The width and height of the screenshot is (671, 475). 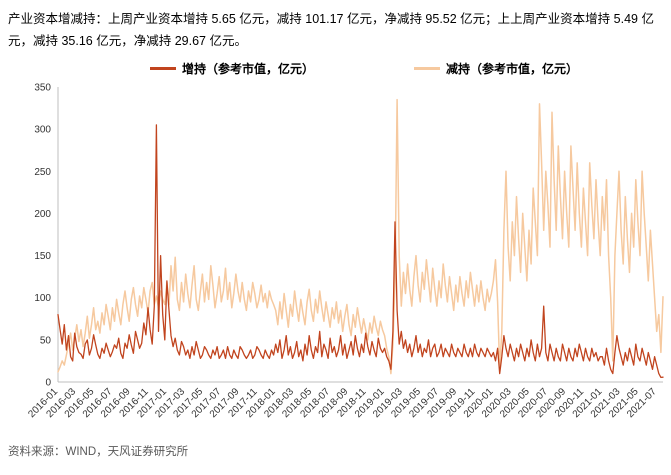 I want to click on legend-item-increase: 增持（参考市值，亿元）, so click(x=232, y=68).